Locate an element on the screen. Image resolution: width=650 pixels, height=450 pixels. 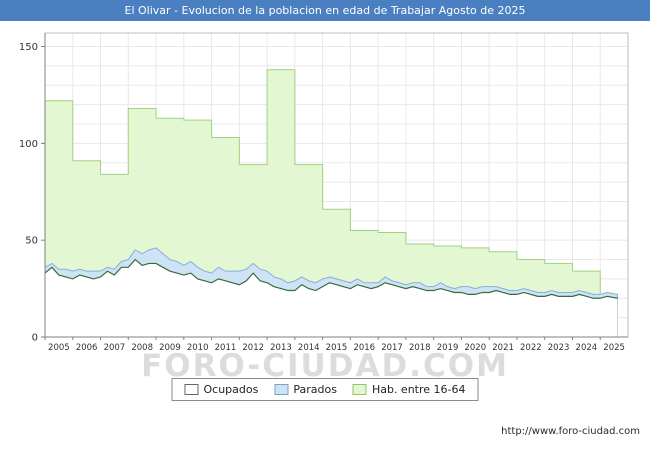
legend-item-ocupados: Ocupados is located at coordinates (221, 389).